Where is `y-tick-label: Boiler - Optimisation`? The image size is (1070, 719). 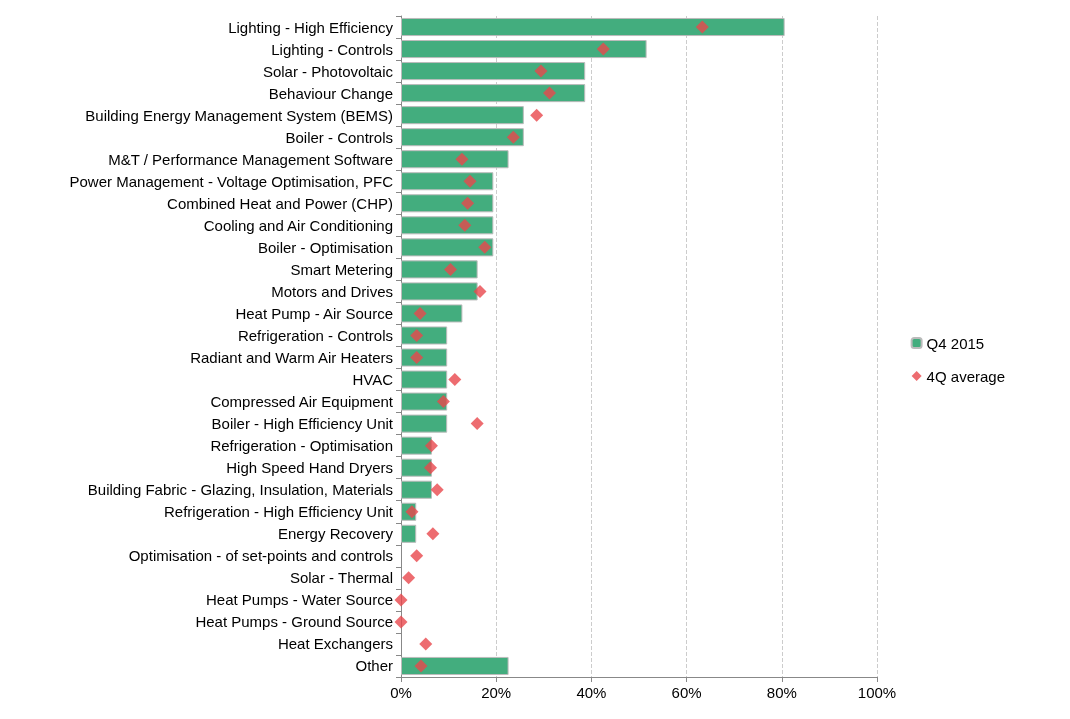 y-tick-label: Boiler - Optimisation is located at coordinates (325, 247).